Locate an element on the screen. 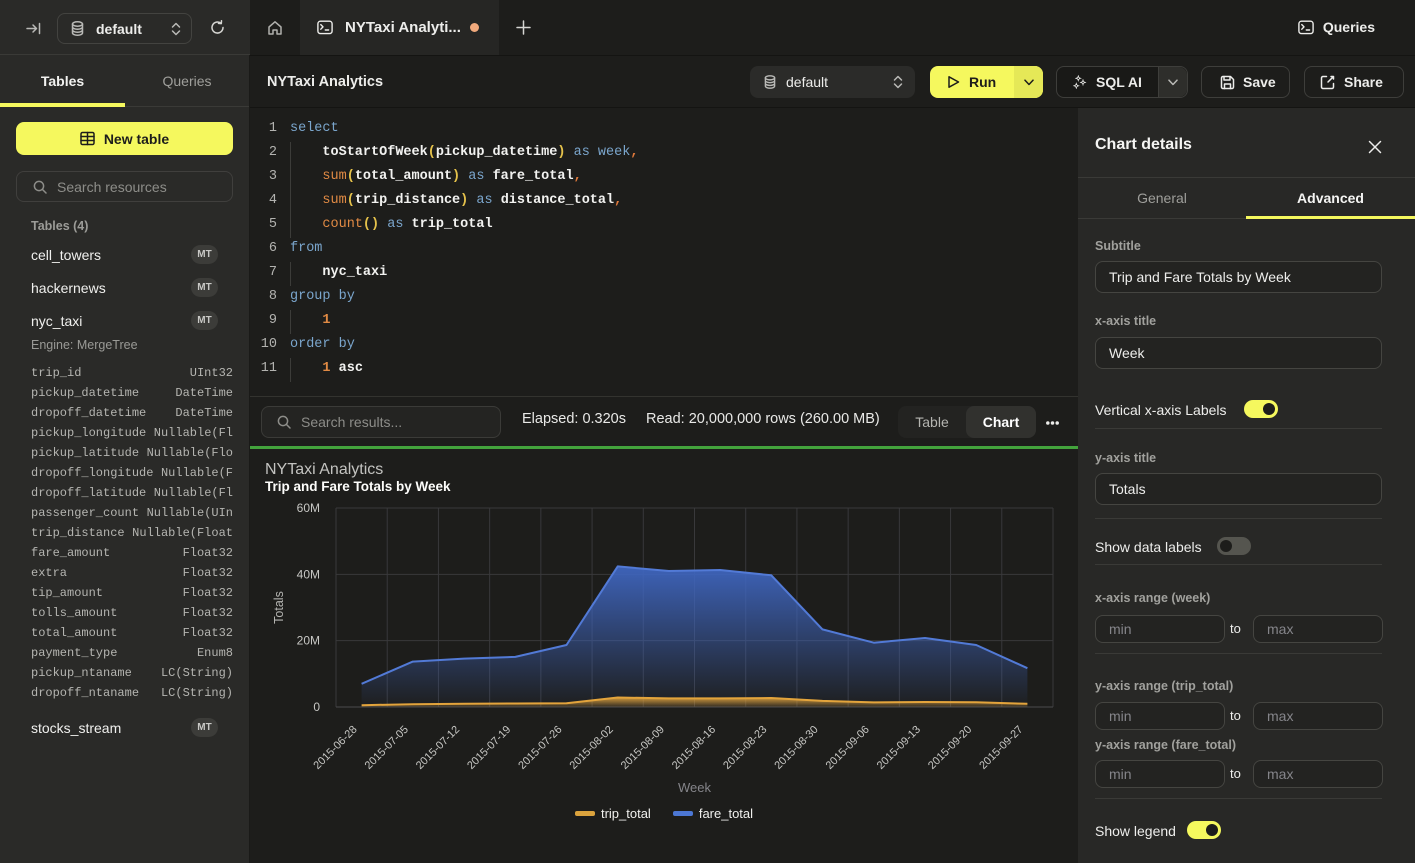 The width and height of the screenshot is (1415, 863). svg-text: 2015-06-28 is located at coordinates (335, 748).